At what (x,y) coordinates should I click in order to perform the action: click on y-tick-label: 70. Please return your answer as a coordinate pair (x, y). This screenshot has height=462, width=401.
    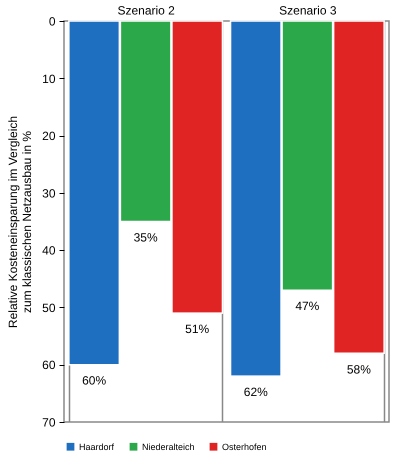
    Looking at the image, I should click on (49, 423).